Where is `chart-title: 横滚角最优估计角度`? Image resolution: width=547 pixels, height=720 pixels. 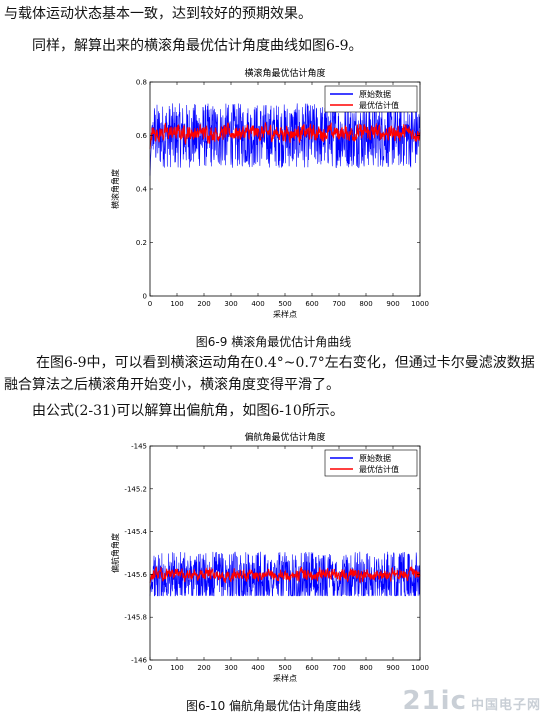
chart-title: 横滚角最优估计角度 is located at coordinates (284, 73).